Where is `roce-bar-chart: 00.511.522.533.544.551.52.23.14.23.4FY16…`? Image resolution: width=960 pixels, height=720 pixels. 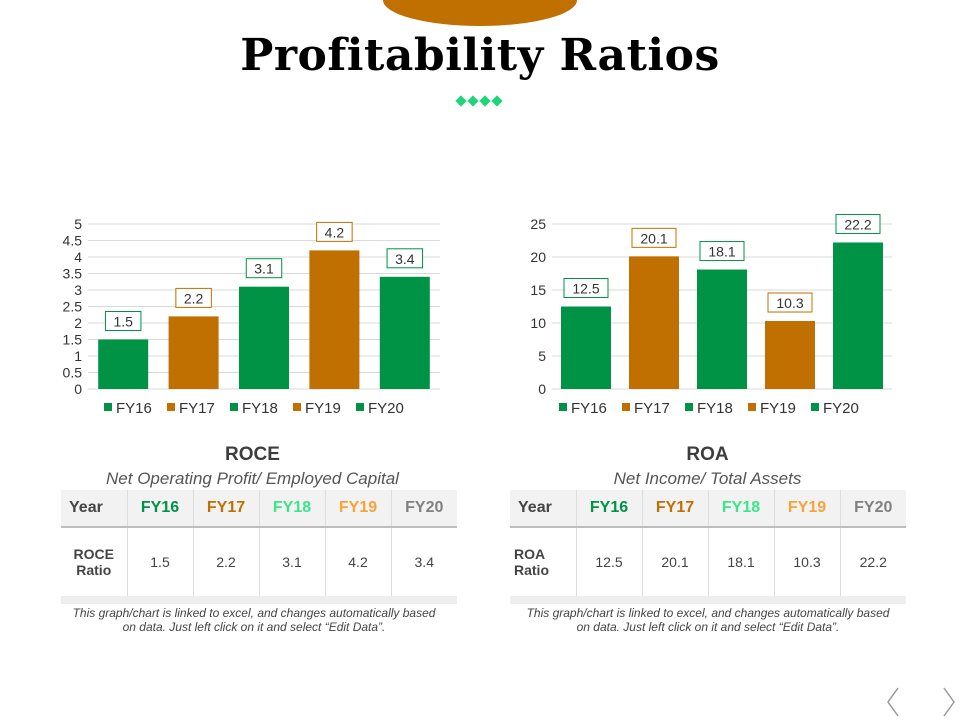 roce-bar-chart: 00.511.522.533.544.551.52.23.14.23.4FY16… is located at coordinates (251, 316).